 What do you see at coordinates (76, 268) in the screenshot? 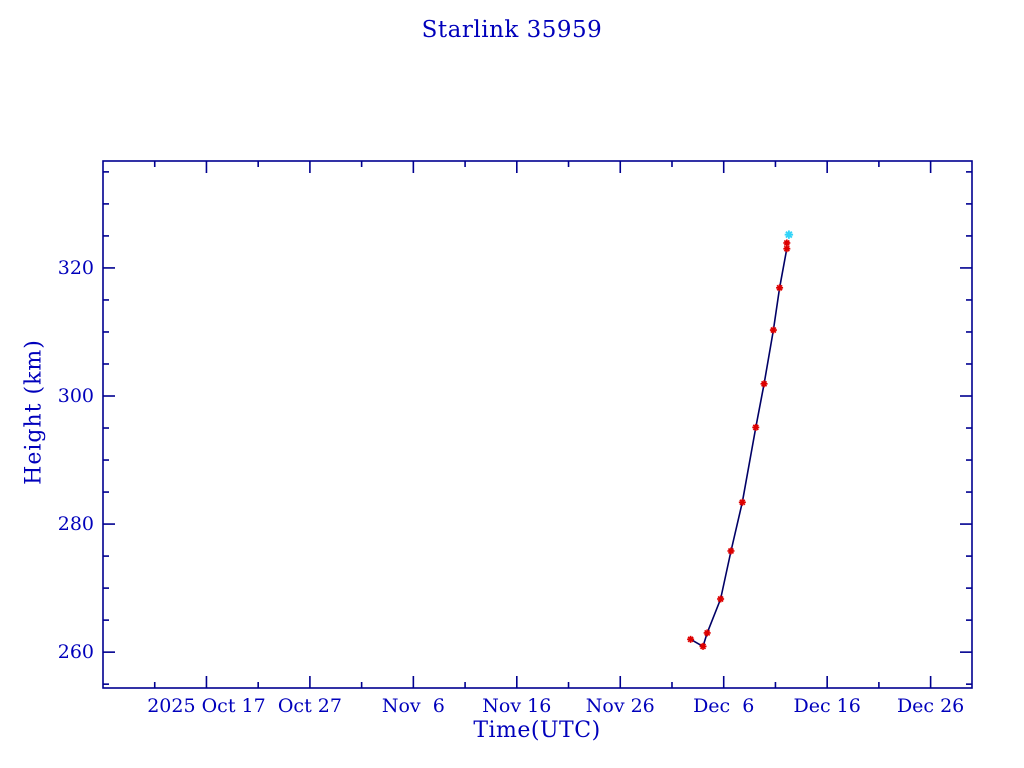
I see `y-tick-label: 320` at bounding box center [76, 268].